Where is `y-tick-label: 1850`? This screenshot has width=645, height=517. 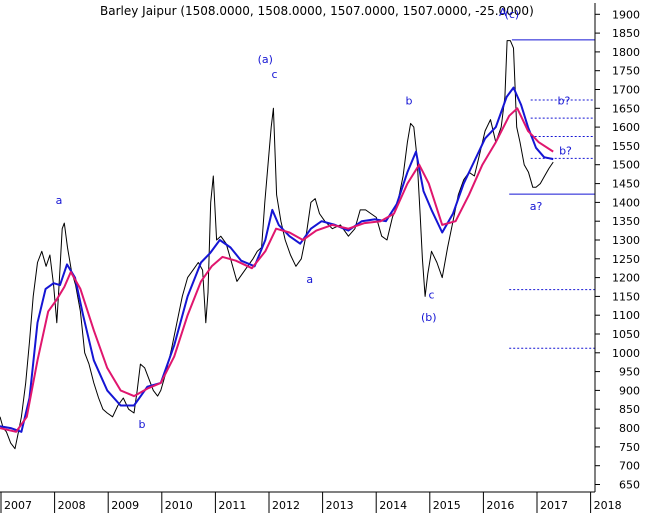
y-tick-label: 1850 is located at coordinates (626, 33).